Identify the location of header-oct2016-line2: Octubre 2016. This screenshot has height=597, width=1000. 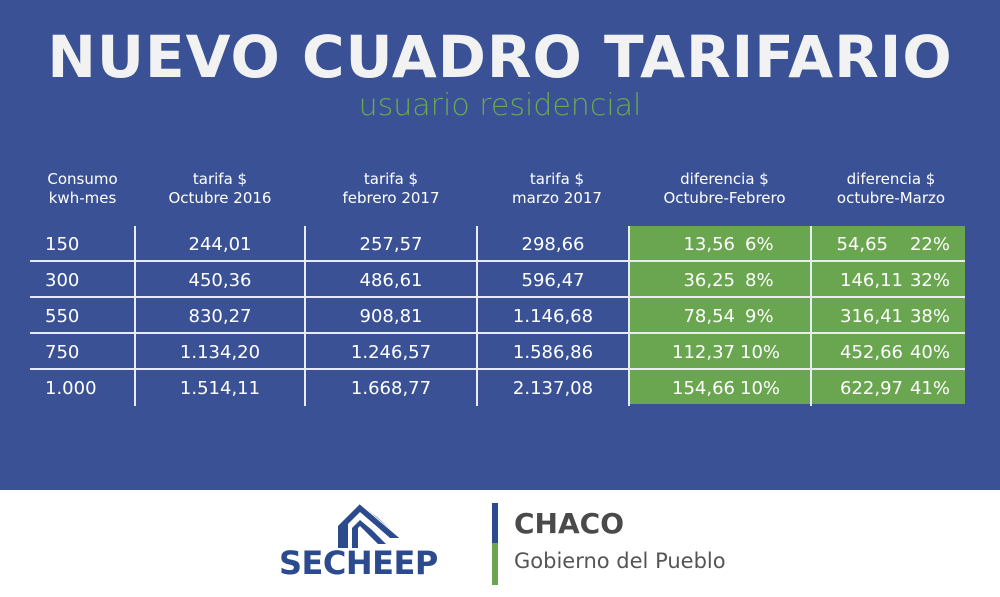
(220, 198).